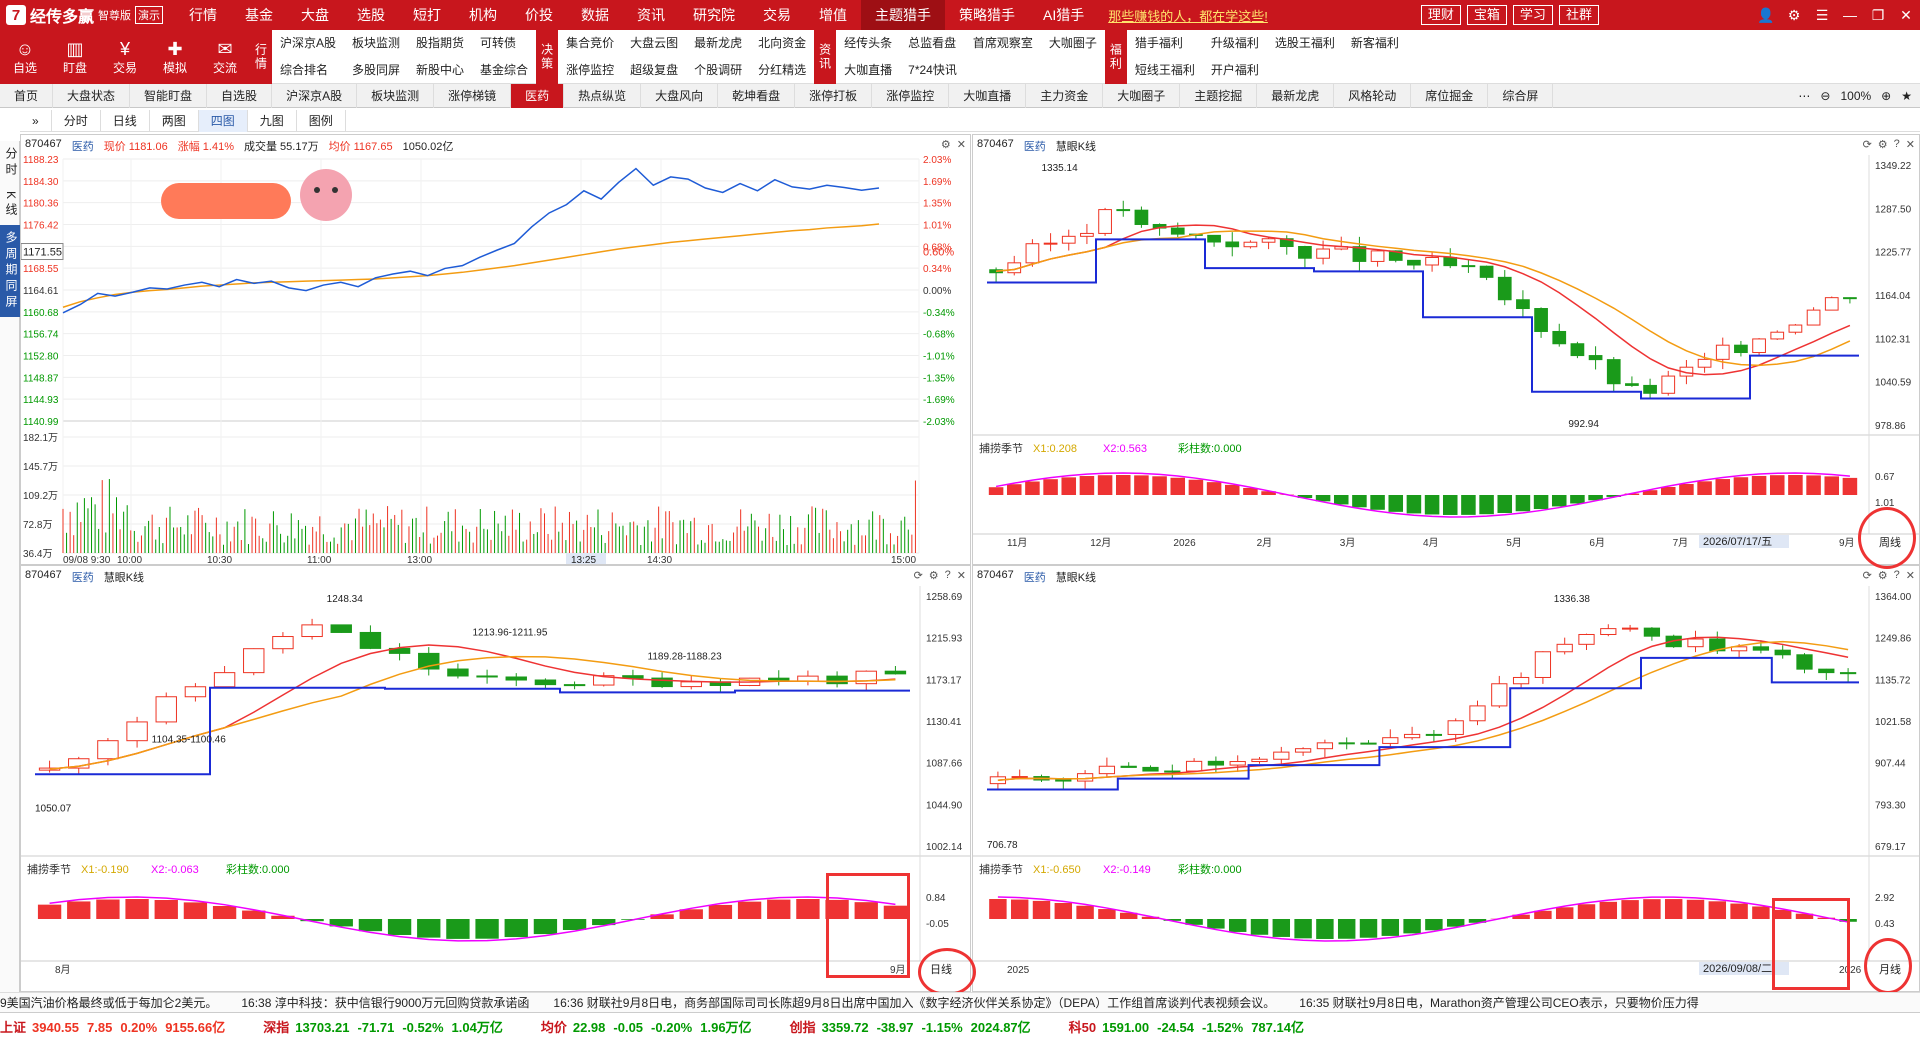 Image resolution: width=1920 pixels, height=1040 pixels. Describe the element at coordinates (396, 95) in the screenshot. I see `page-tab: 板块监测` at that location.